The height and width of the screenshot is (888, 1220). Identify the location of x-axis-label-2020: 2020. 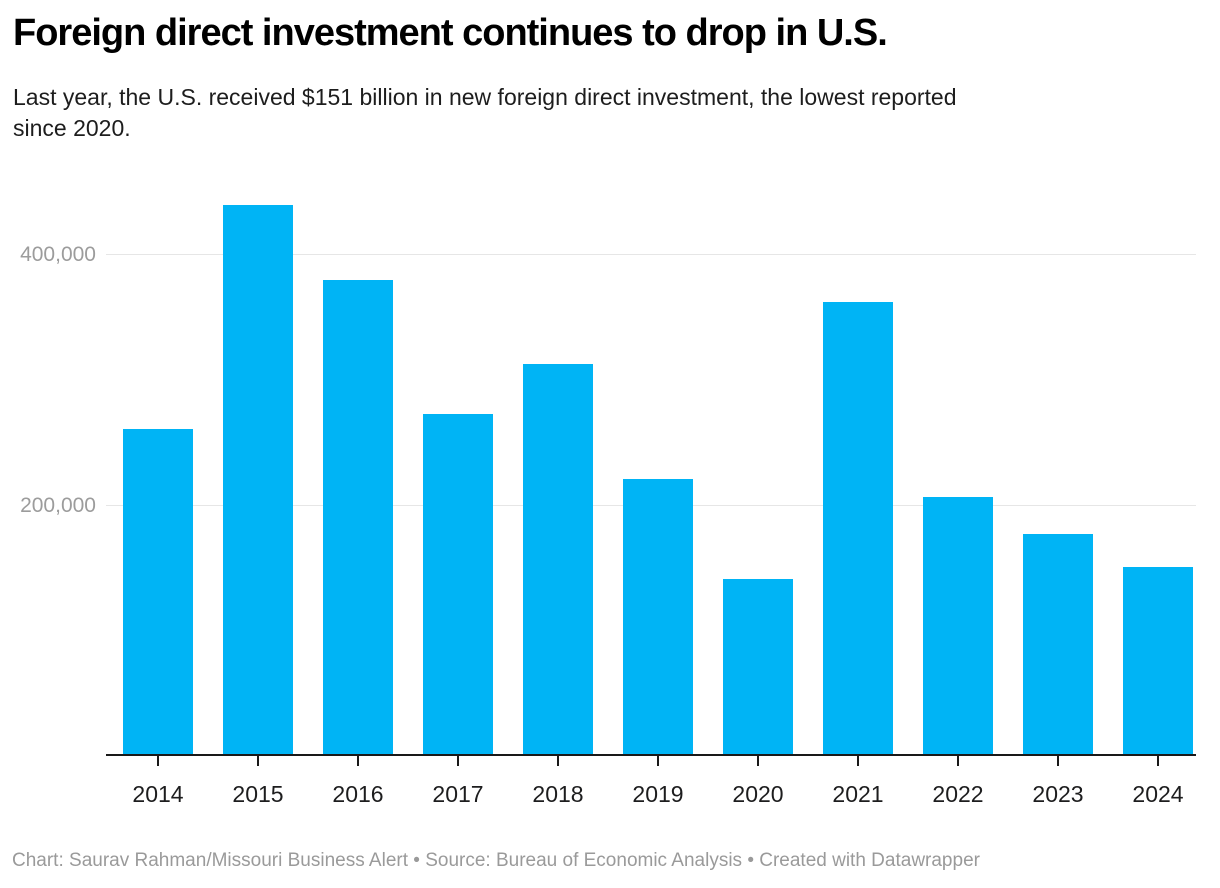
(758, 794).